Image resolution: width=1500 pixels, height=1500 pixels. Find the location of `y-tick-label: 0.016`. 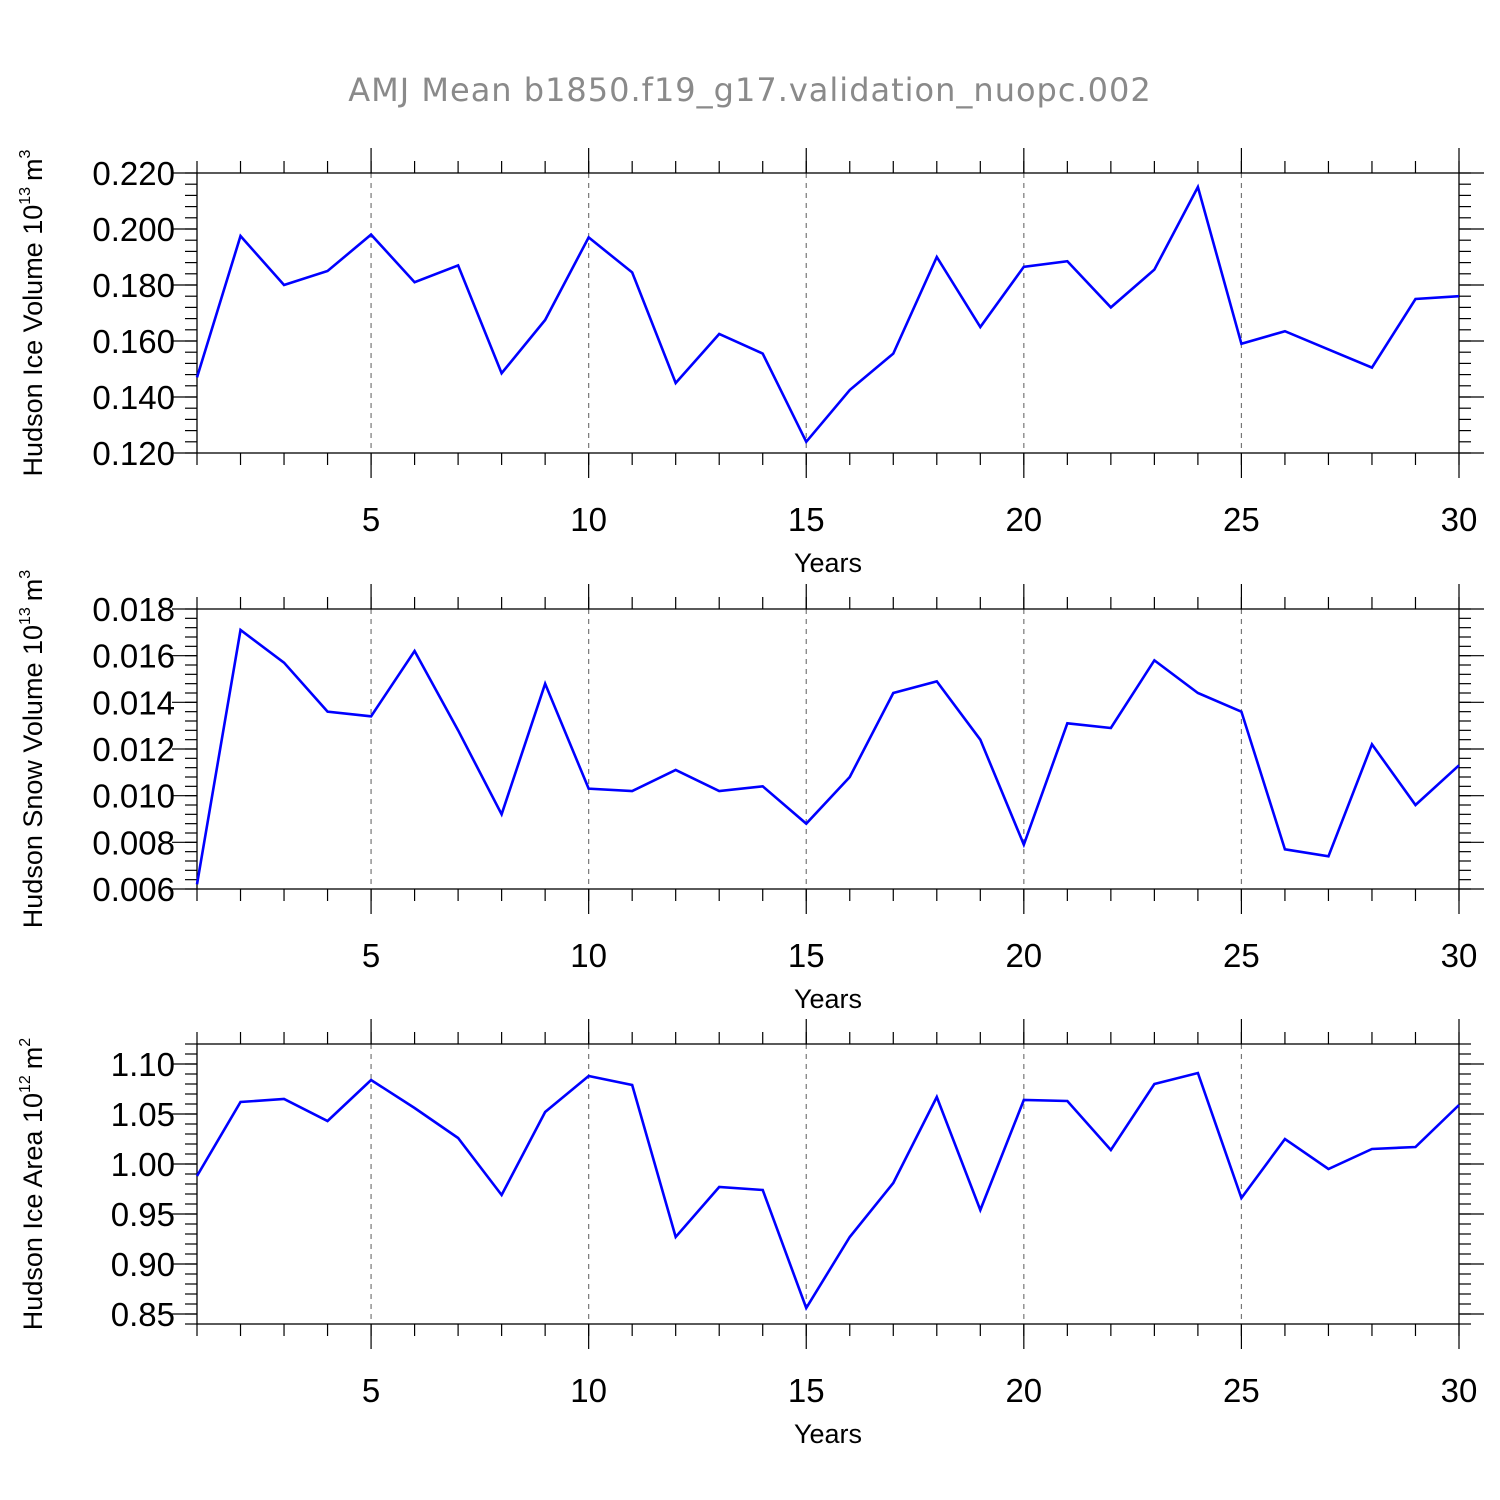

y-tick-label: 0.016 is located at coordinates (133, 656).